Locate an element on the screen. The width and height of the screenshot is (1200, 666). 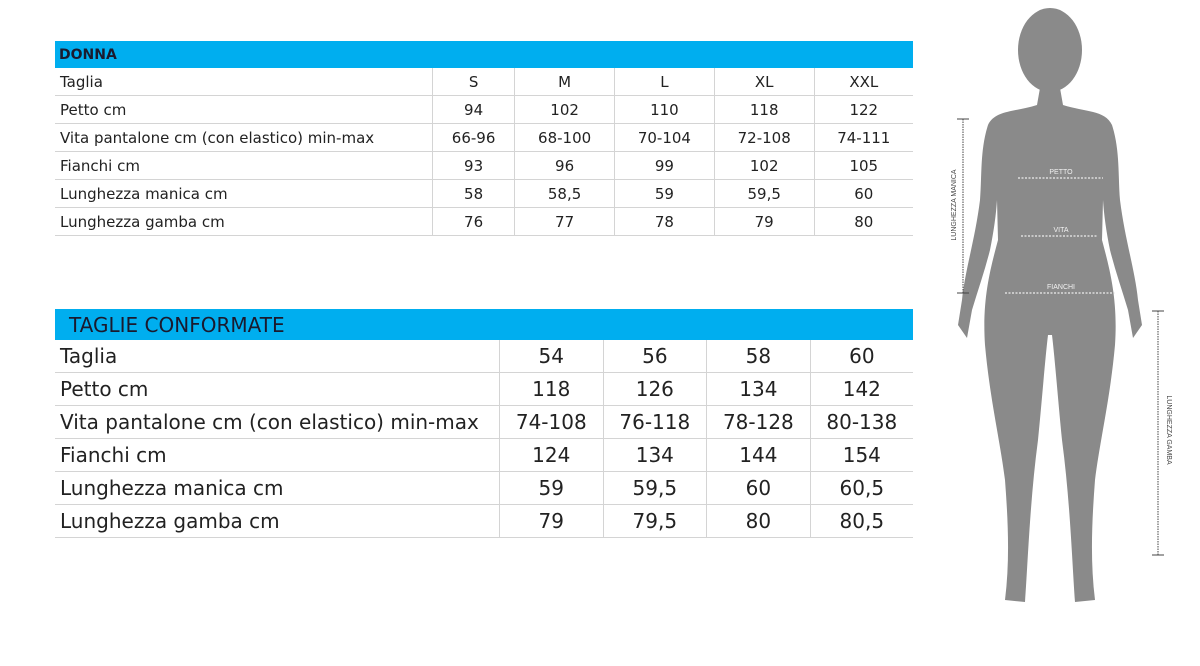
table-title: DONNA is located at coordinates (484, 54).